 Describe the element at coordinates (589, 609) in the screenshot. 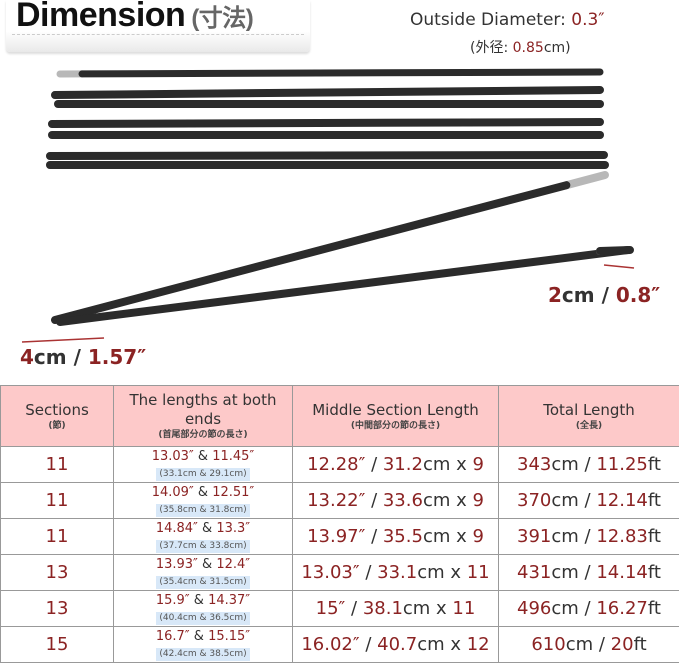

I see `total-length-cell: 496cm / 16.27ft` at that location.